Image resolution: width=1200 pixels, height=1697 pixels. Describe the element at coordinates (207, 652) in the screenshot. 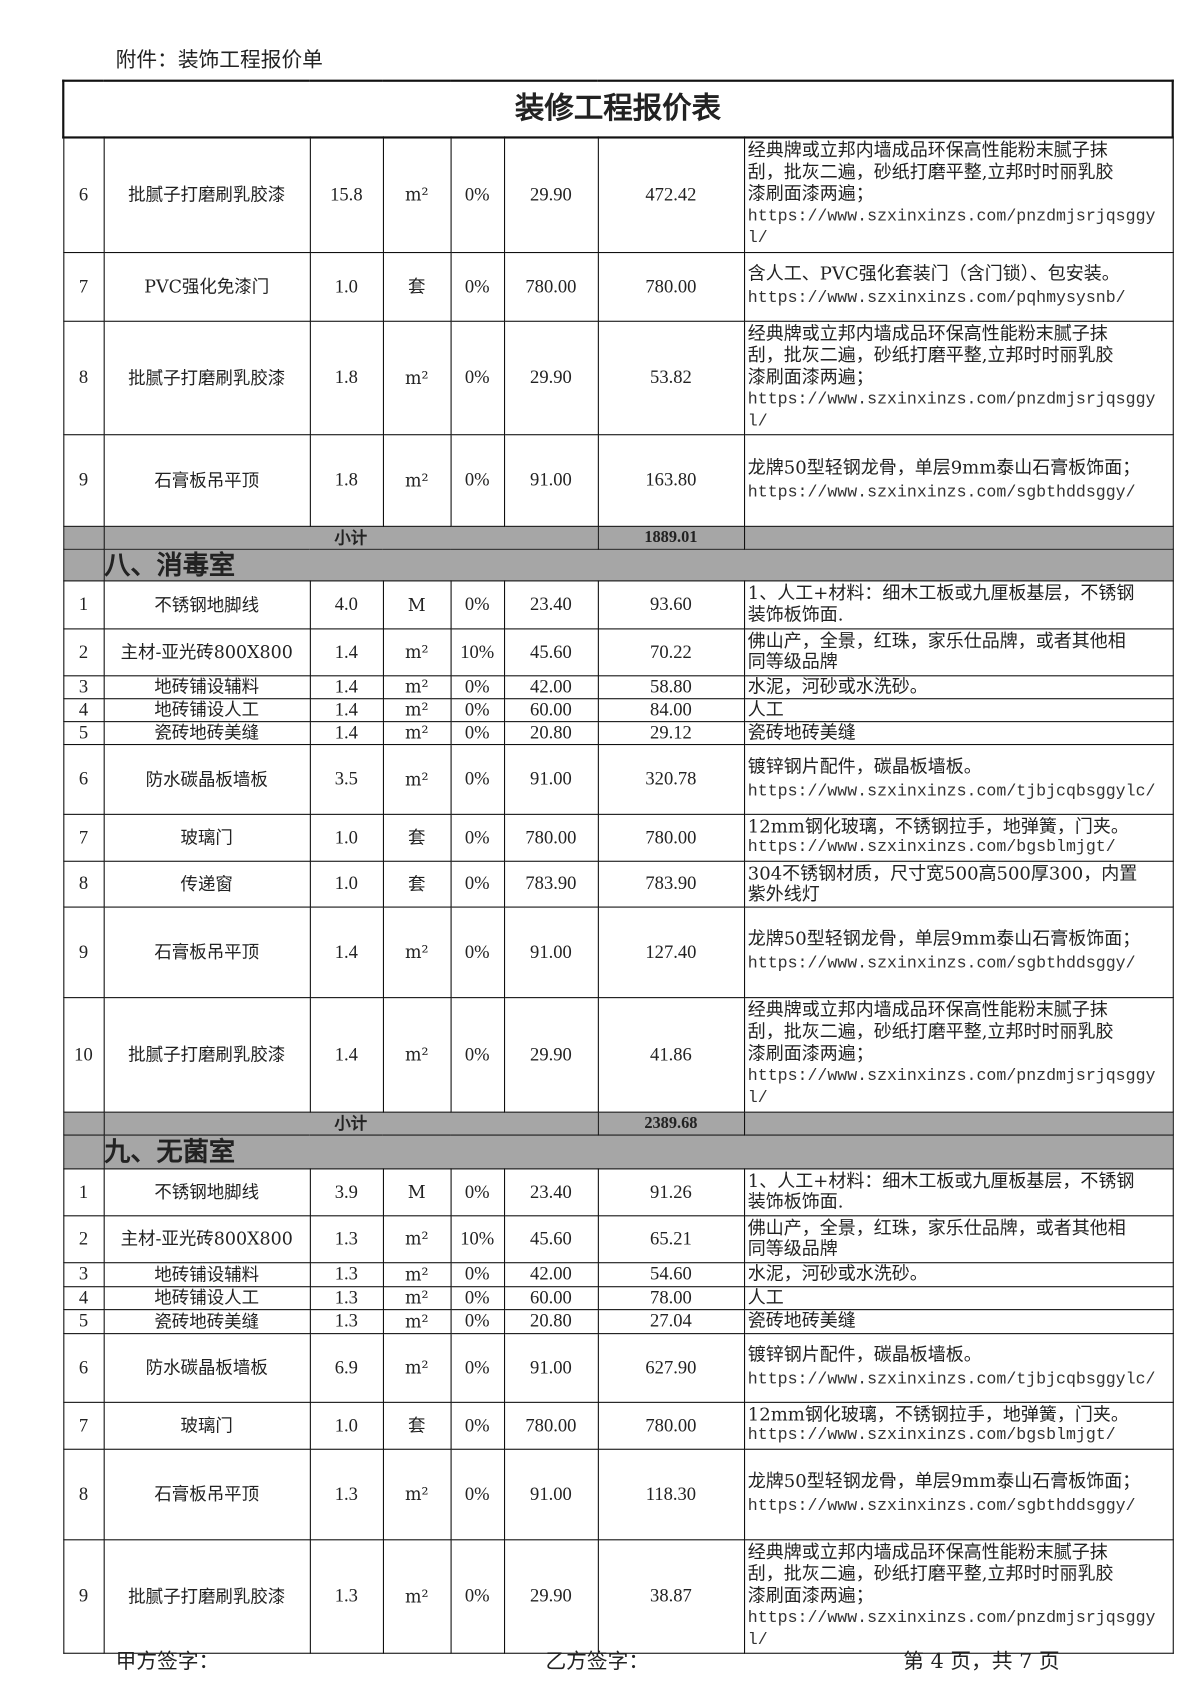

I see `item-name: 主材-亚光砖800X800` at that location.